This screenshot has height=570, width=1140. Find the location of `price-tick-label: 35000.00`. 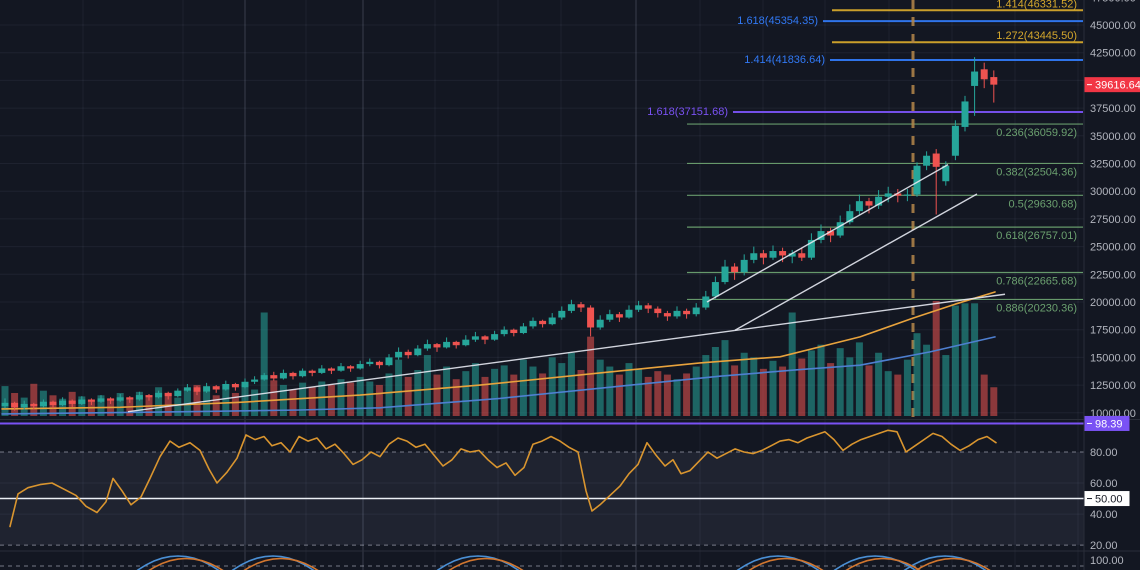

price-tick-label: 35000.00 is located at coordinates (1113, 137).